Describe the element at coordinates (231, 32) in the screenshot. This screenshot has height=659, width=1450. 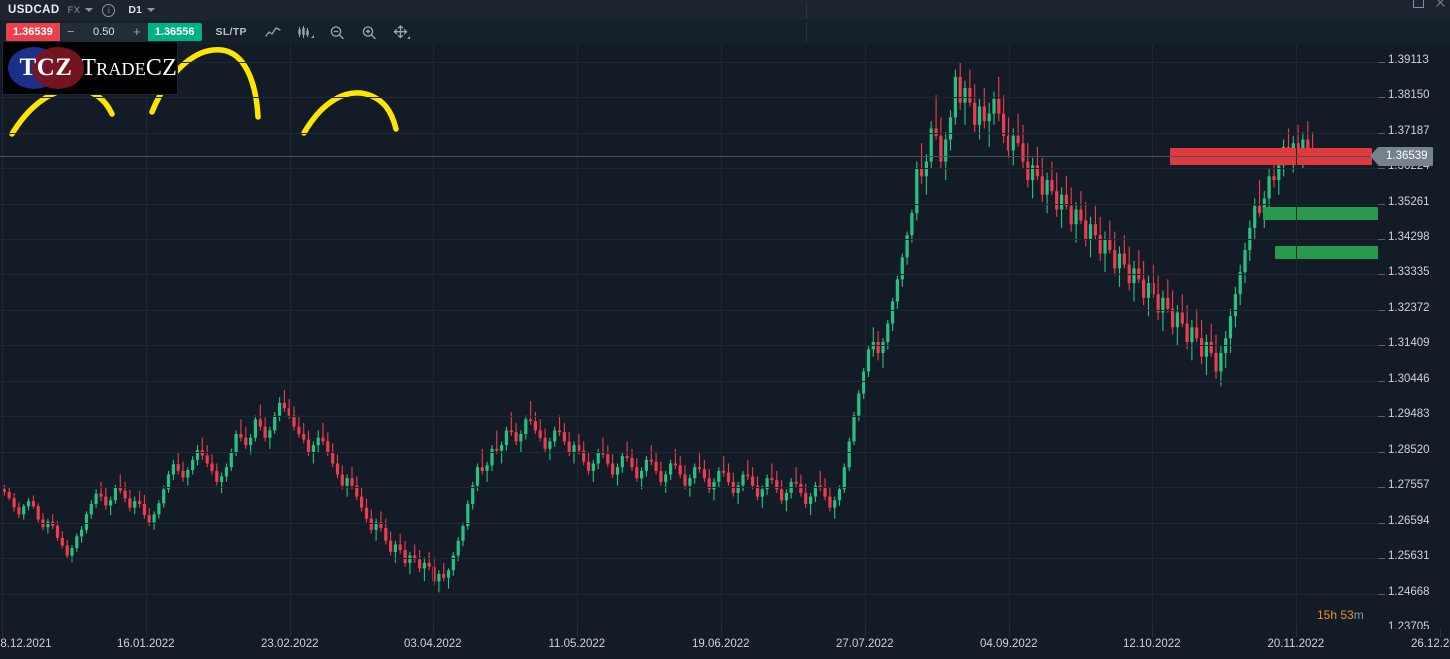
I see `sltp-button: SL/TP` at that location.